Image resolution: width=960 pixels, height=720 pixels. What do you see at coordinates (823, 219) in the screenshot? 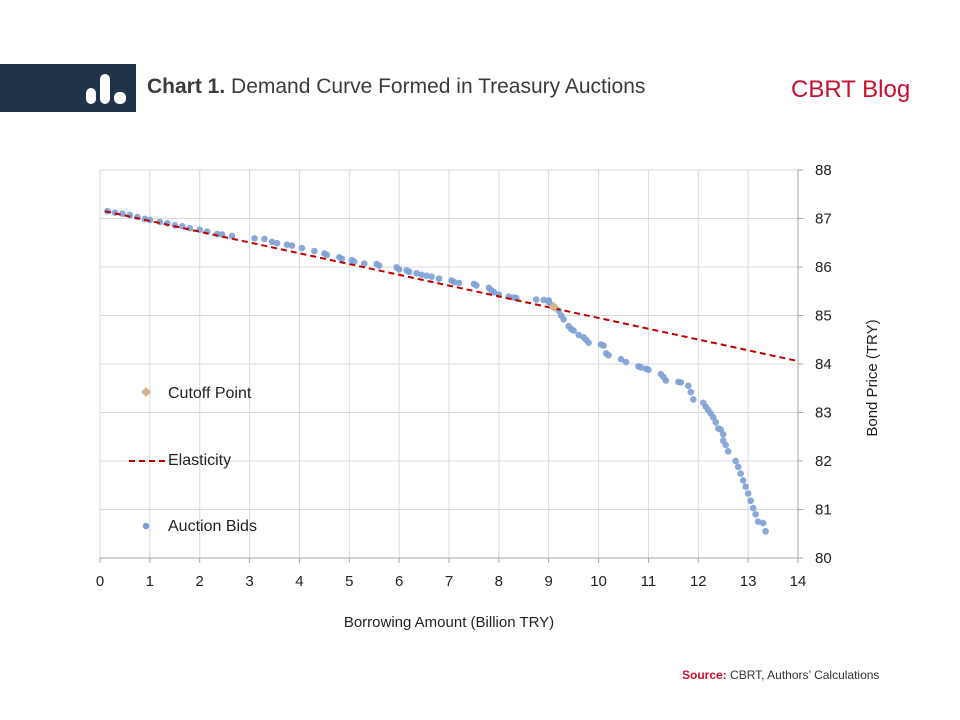
I see `y-tick-label: 87` at bounding box center [823, 219].